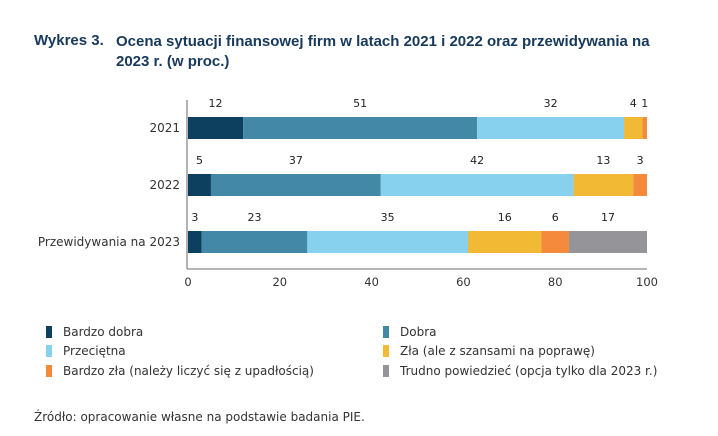 This screenshot has height=436, width=718. What do you see at coordinates (603, 160) in the screenshot?
I see `value-label: 13` at bounding box center [603, 160].